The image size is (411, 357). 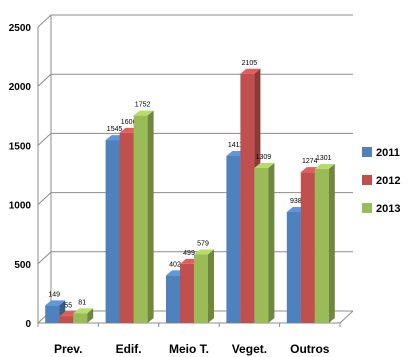 What do you see at coordinates (68, 349) in the screenshot?
I see `x-tick-label: Prev.` at bounding box center [68, 349].